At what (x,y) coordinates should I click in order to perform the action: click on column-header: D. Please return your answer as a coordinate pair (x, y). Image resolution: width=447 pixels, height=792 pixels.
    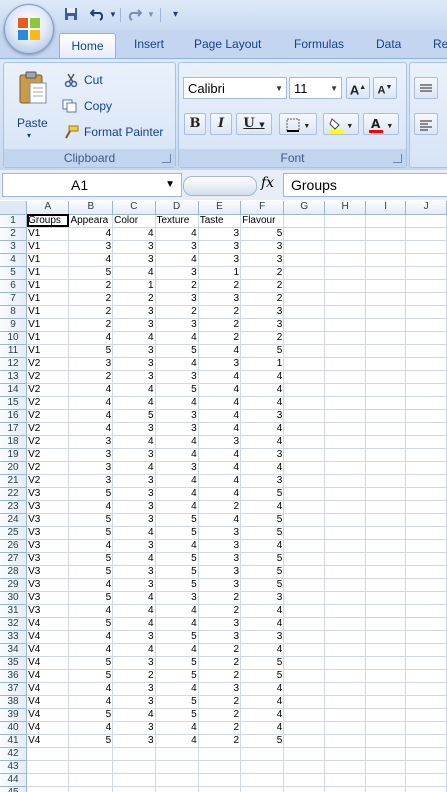
    Looking at the image, I should click on (177, 208).